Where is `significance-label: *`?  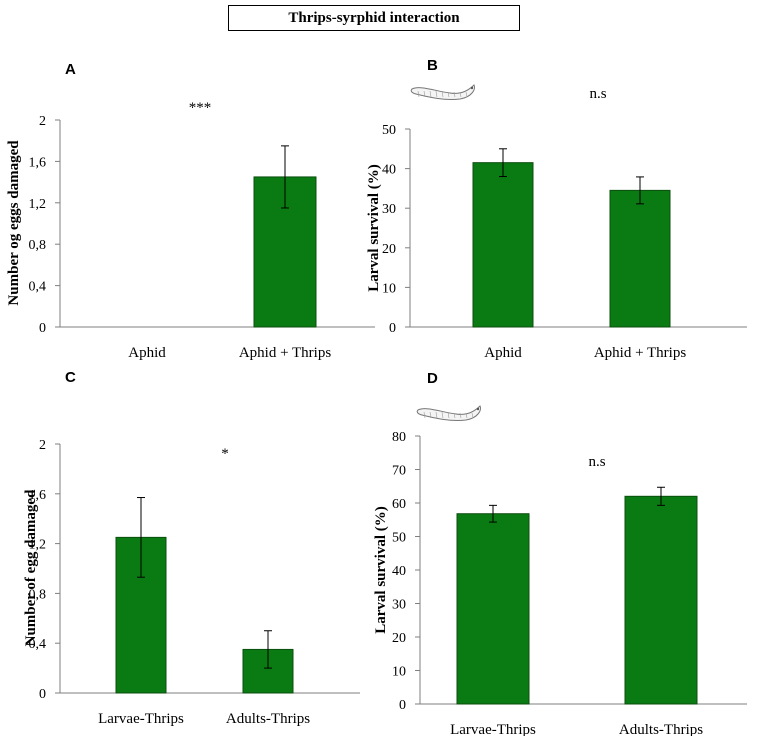
significance-label: * is located at coordinates (225, 454).